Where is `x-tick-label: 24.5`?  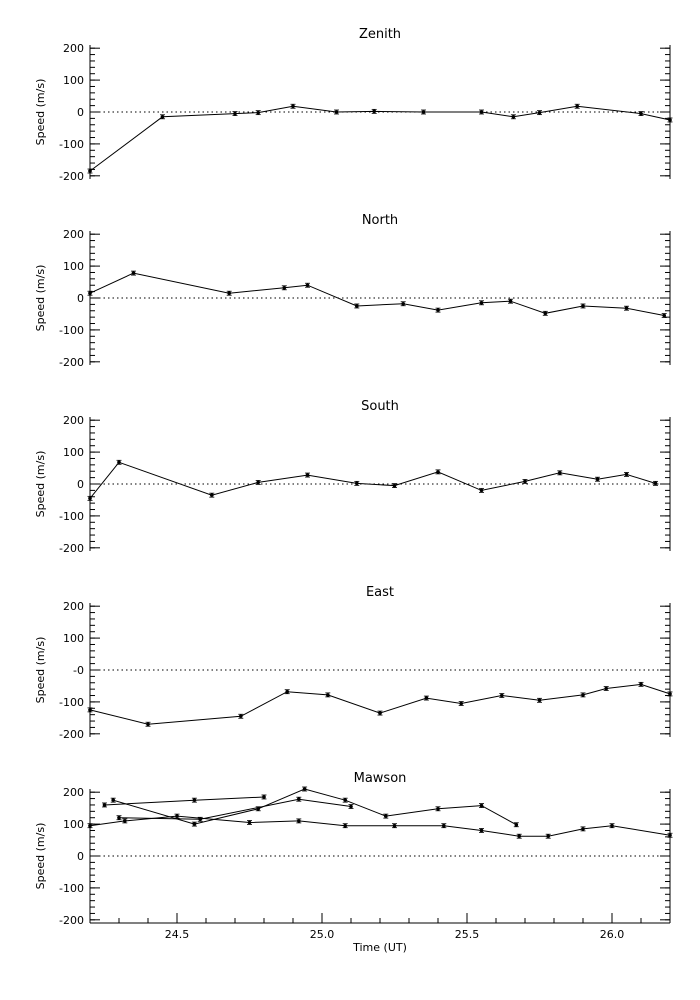
x-tick-label: 24.5 is located at coordinates (177, 934).